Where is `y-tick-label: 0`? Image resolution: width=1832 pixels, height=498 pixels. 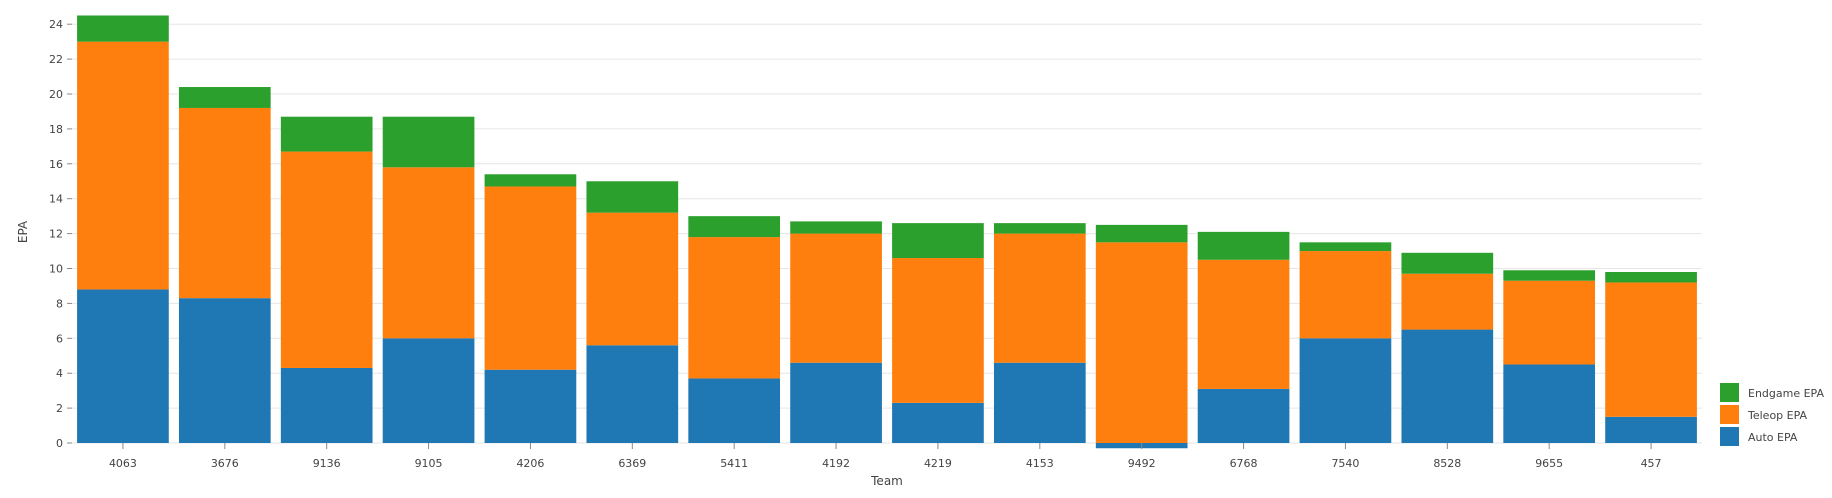 y-tick-label: 0 is located at coordinates (59, 443).